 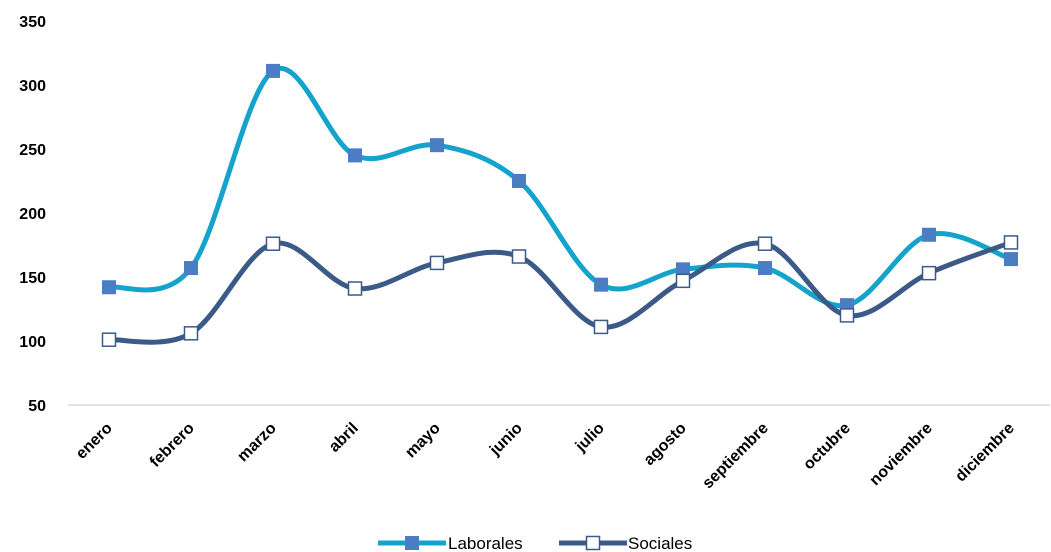 What do you see at coordinates (590, 438) in the screenshot?
I see `x-tick-label: julio` at bounding box center [590, 438].